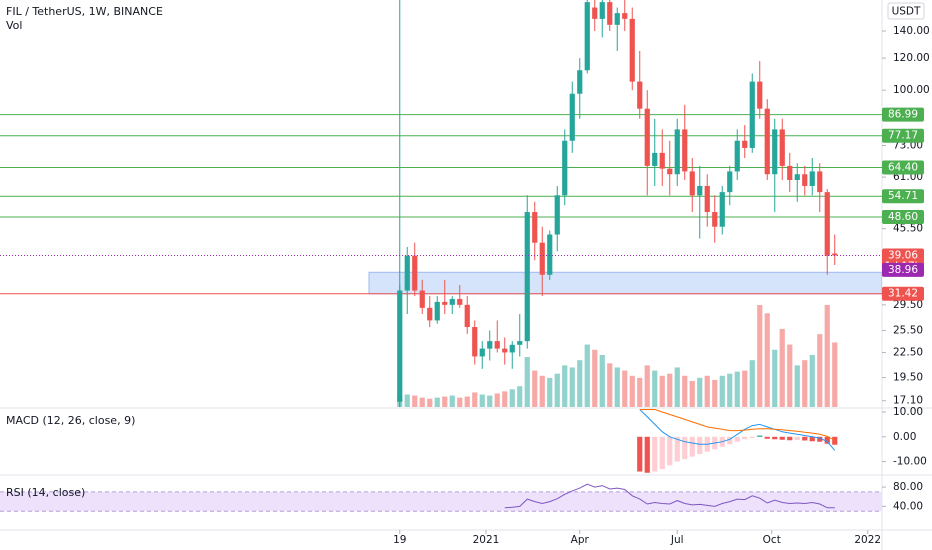 Image resolution: width=932 pixels, height=550 pixels. I want to click on chart-title: FIL / TetherUS, 1W, BINANCE, so click(84, 11).